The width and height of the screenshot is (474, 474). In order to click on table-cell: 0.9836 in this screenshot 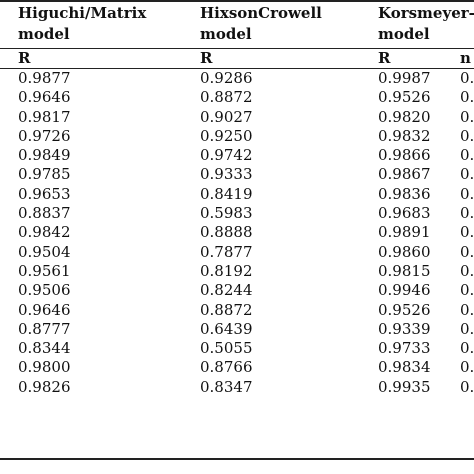, I will do `click(404, 193)`.